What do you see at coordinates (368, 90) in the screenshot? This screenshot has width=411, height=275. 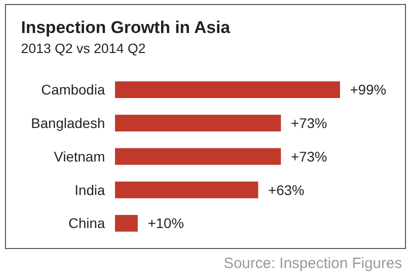 I see `data-label: +99%` at bounding box center [368, 90].